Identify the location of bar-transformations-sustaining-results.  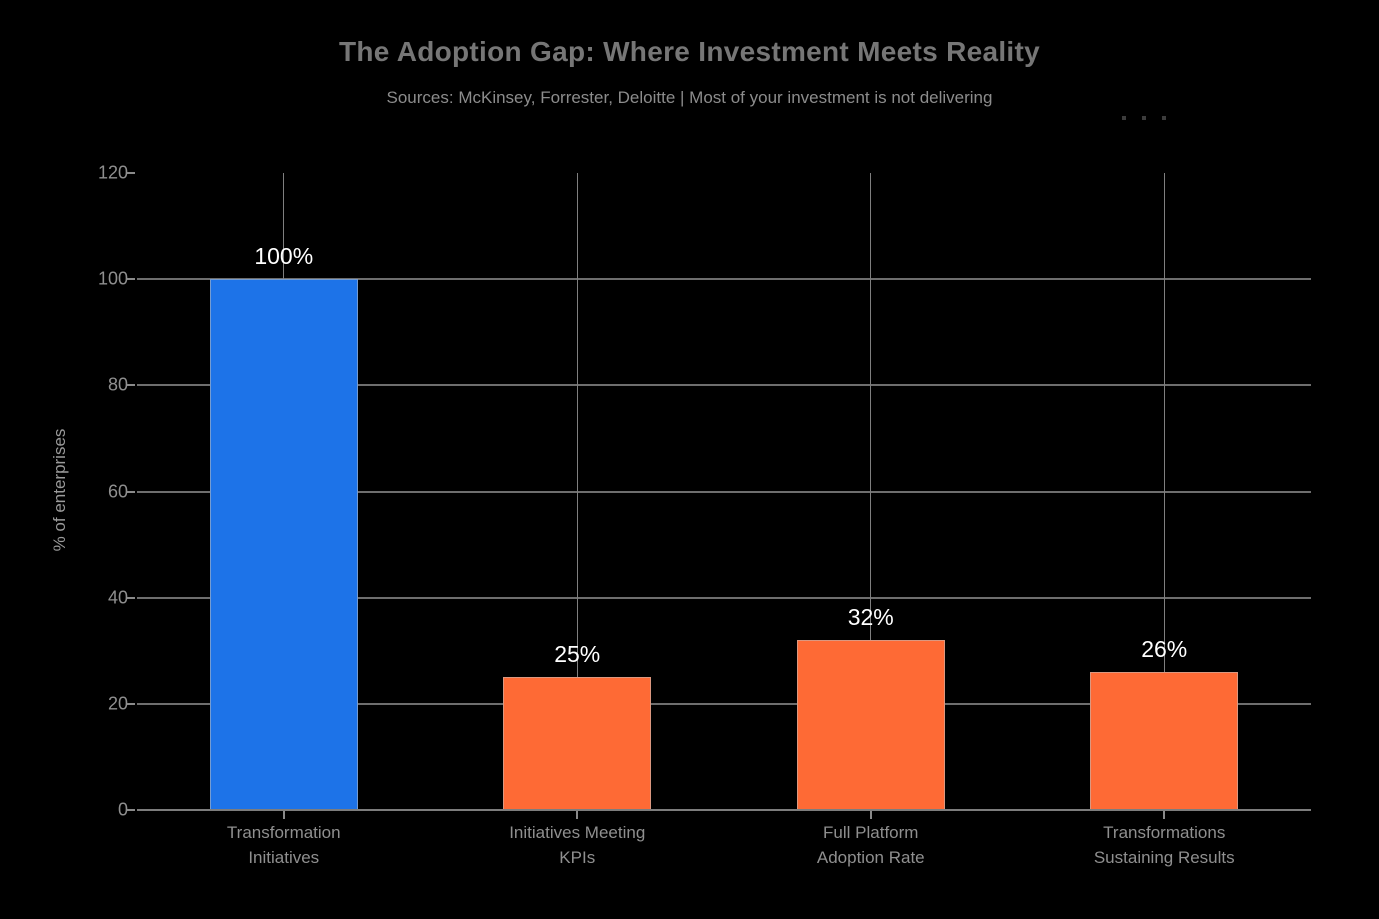
(1164, 740).